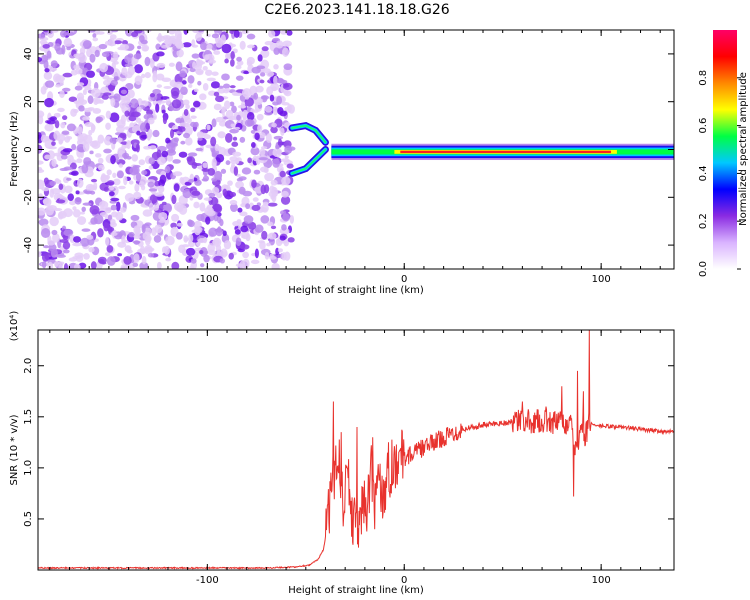 Image resolution: width=750 pixels, height=600 pixels. I want to click on y-tick-label: 1.0, so click(28, 468).